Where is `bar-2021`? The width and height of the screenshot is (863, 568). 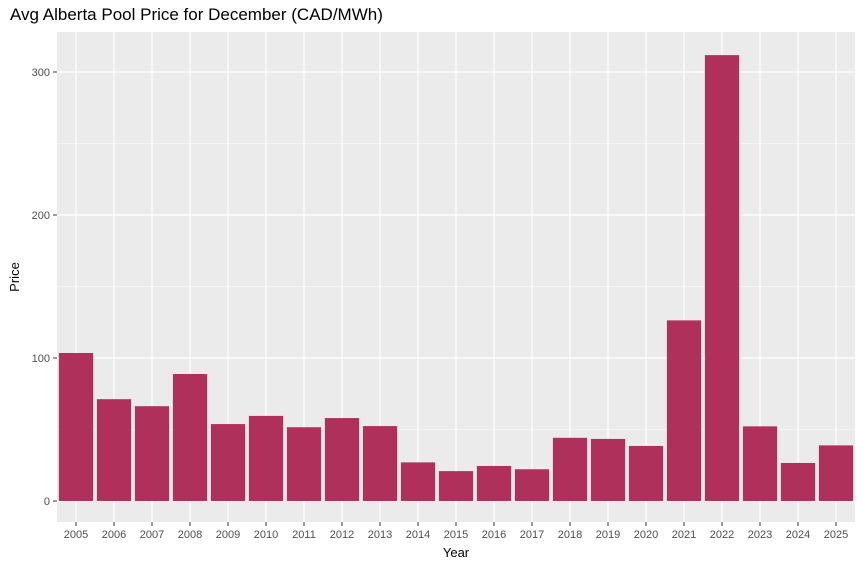
bar-2021 is located at coordinates (684, 410).